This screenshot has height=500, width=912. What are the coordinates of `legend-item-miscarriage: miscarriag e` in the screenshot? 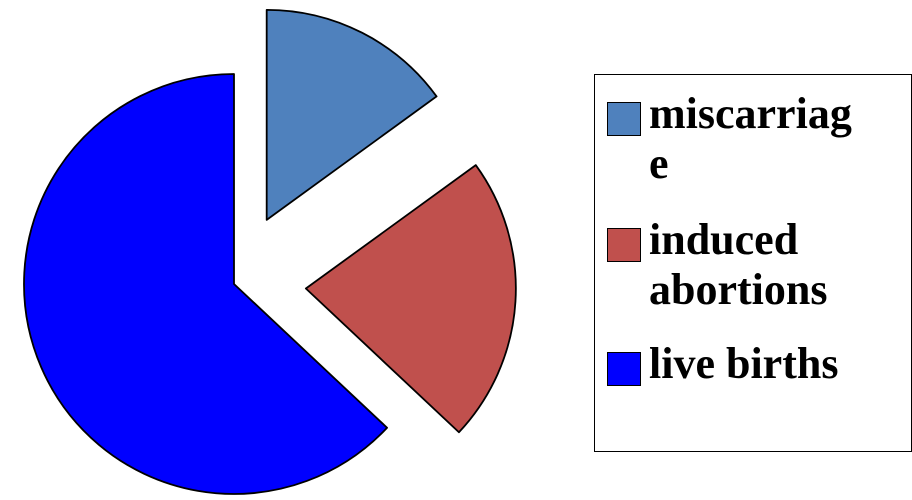 It's located at (753, 139).